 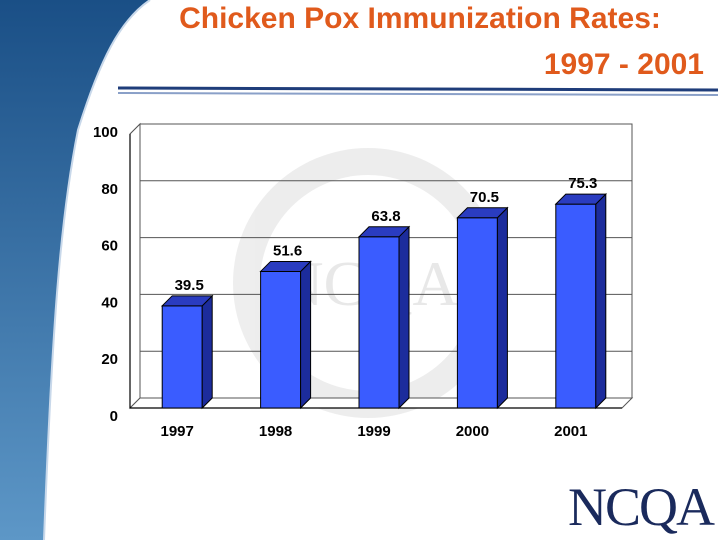 I want to click on slide-title-line-1: Chicken Pox Immunization Rates:, so click(x=420, y=18).